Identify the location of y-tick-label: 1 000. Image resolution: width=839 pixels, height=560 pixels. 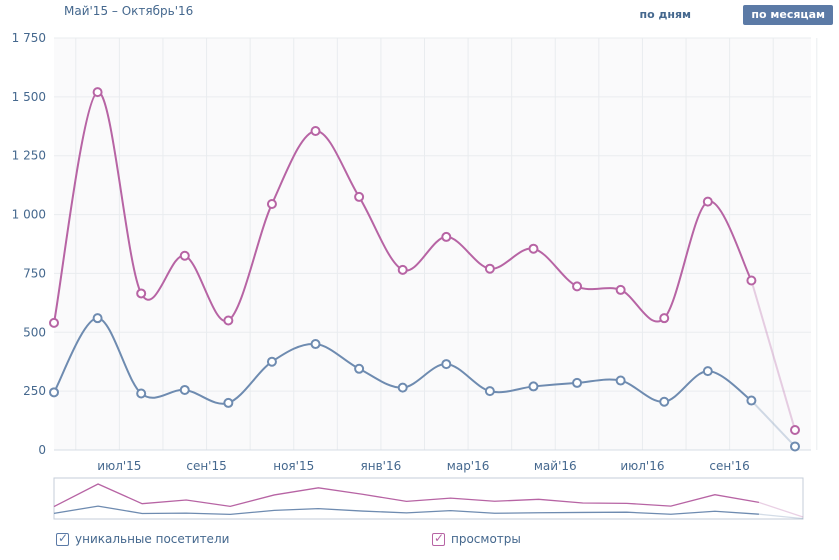
(29, 215).